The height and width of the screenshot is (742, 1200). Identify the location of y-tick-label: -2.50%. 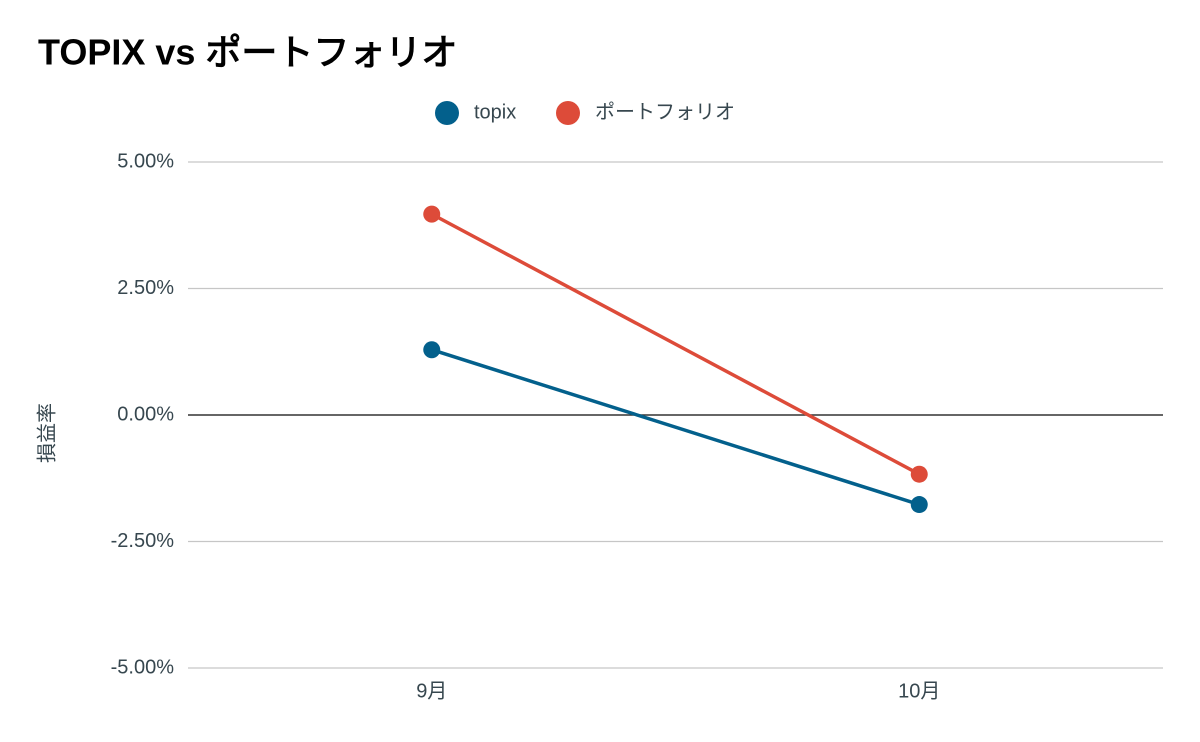
(143, 541).